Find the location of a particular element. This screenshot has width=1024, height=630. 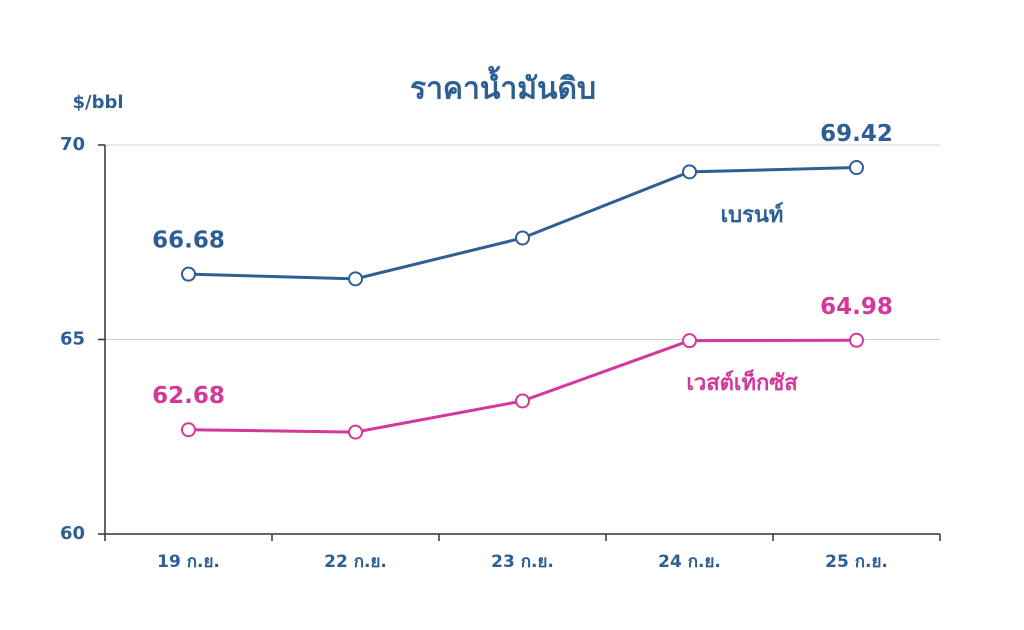

series-label: เบรนท์ is located at coordinates (752, 215).